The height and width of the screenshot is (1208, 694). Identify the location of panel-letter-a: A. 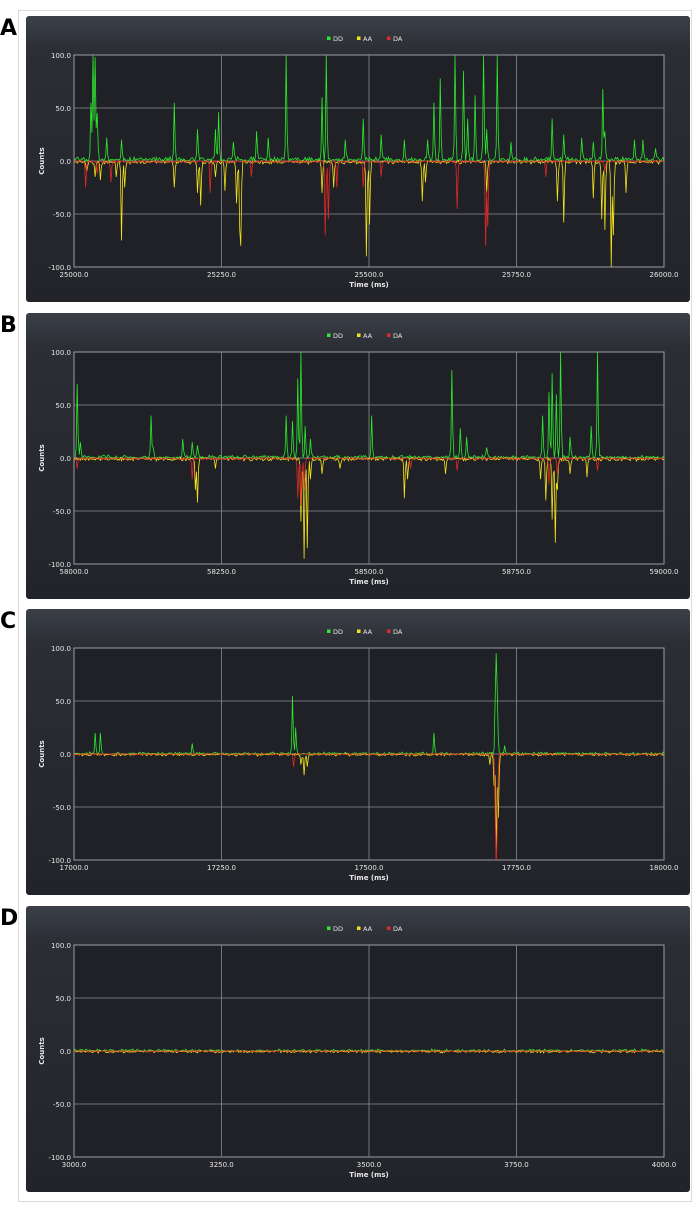
(9, 28).